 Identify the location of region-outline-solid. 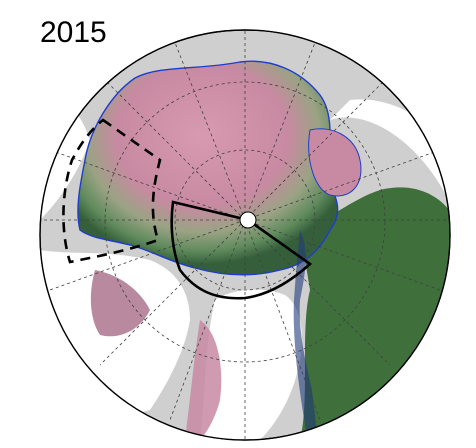
(241, 250).